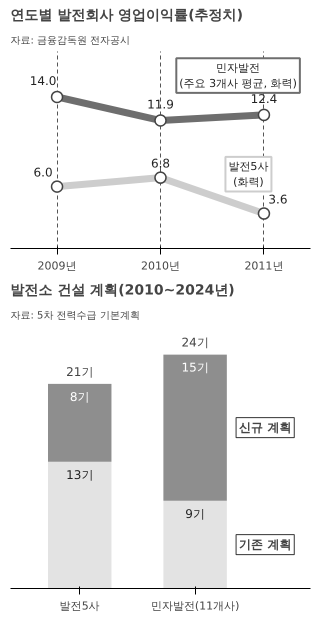  I want to click on annotation: (화력), so click(248, 182).